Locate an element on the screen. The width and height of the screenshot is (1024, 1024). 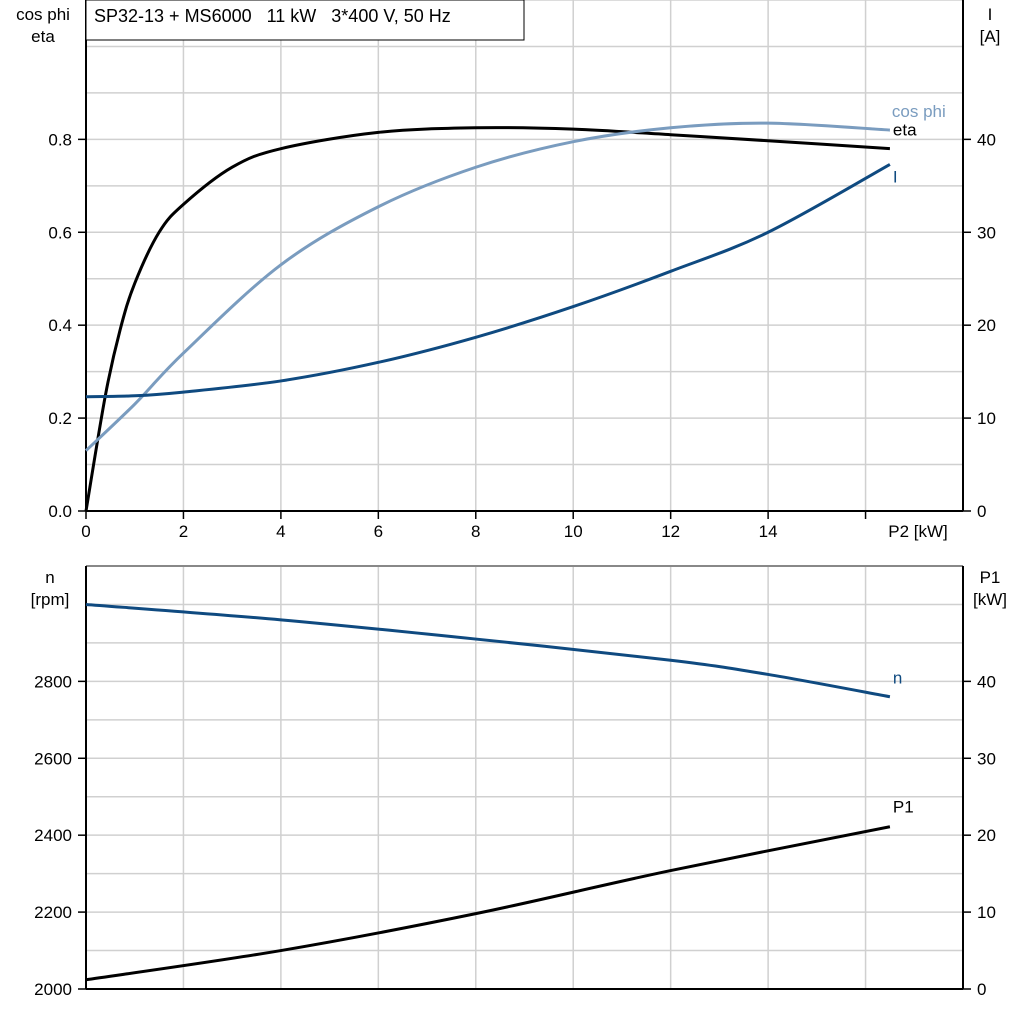
x-axis-label: P2 [kW] is located at coordinates (918, 531).